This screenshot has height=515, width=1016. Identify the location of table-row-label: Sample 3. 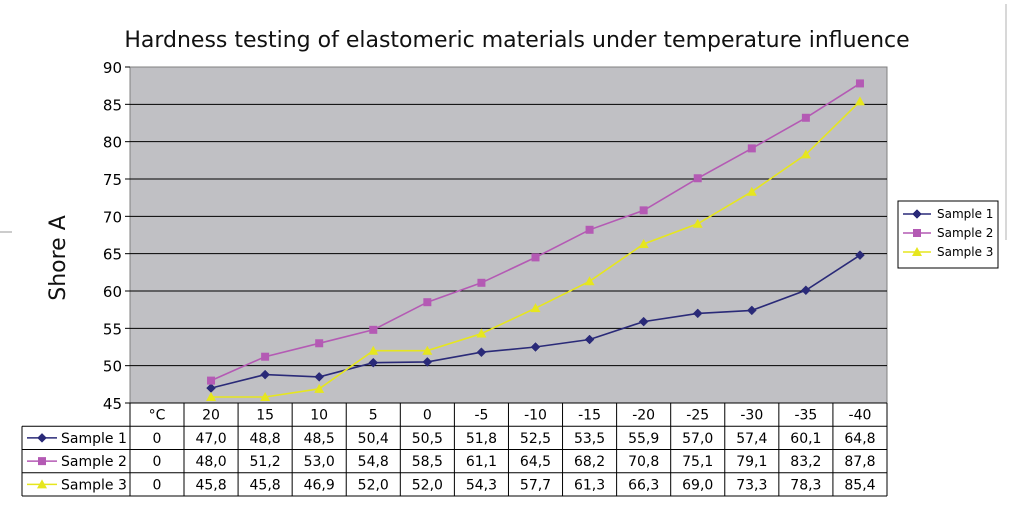
(94, 485).